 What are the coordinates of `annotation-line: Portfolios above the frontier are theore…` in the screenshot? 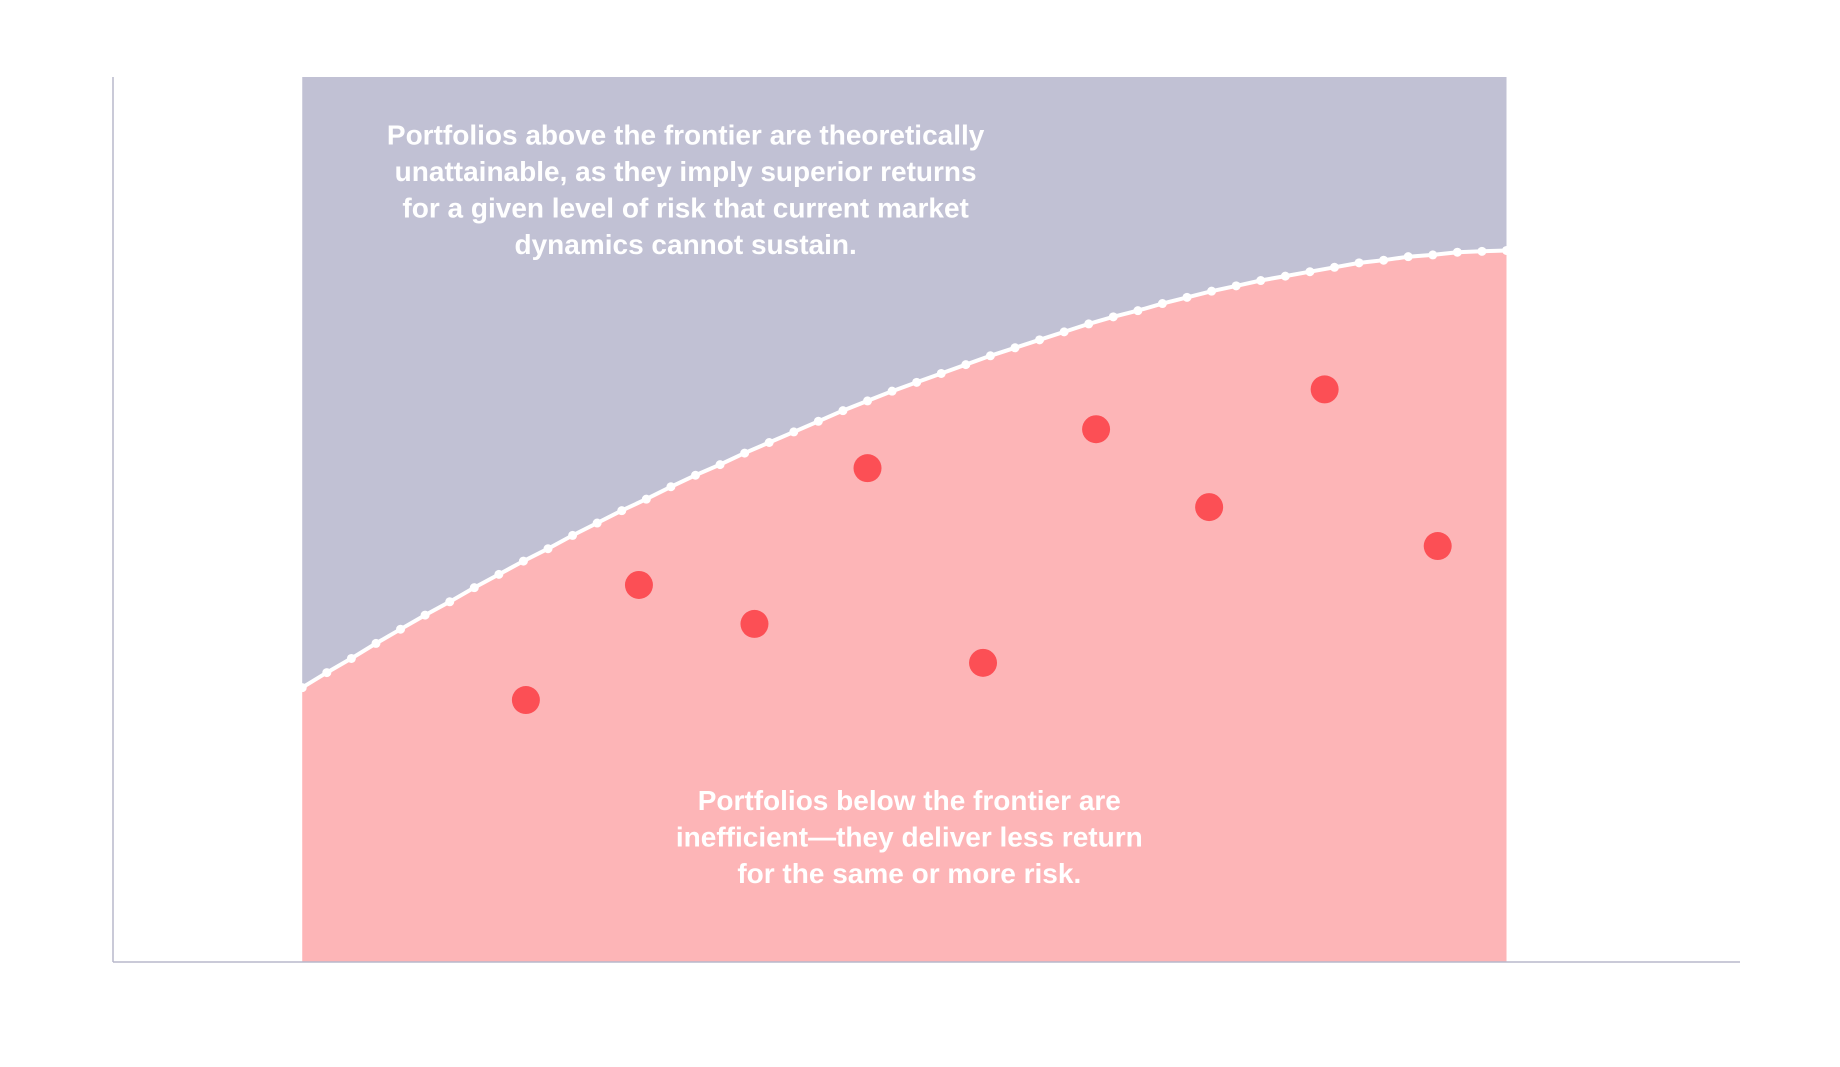 It's located at (686, 135).